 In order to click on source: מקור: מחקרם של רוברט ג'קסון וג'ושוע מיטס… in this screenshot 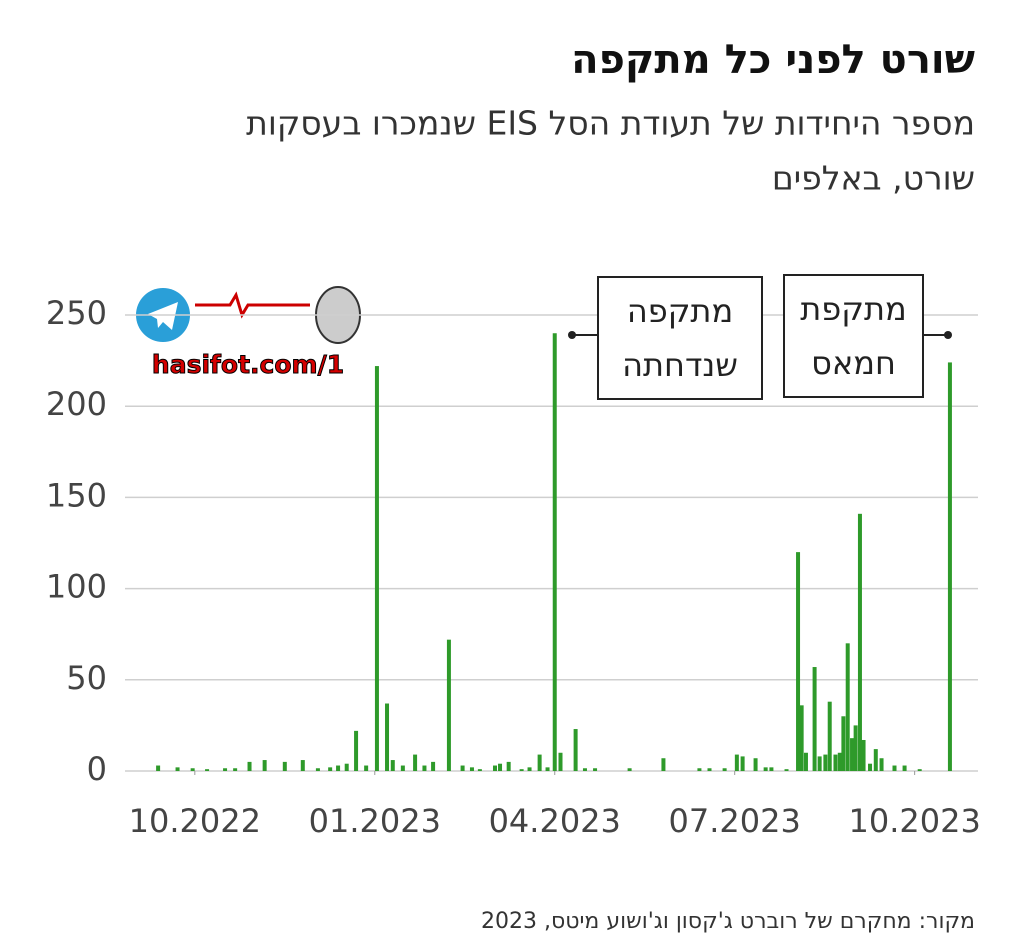, I will do `click(728, 921)`.